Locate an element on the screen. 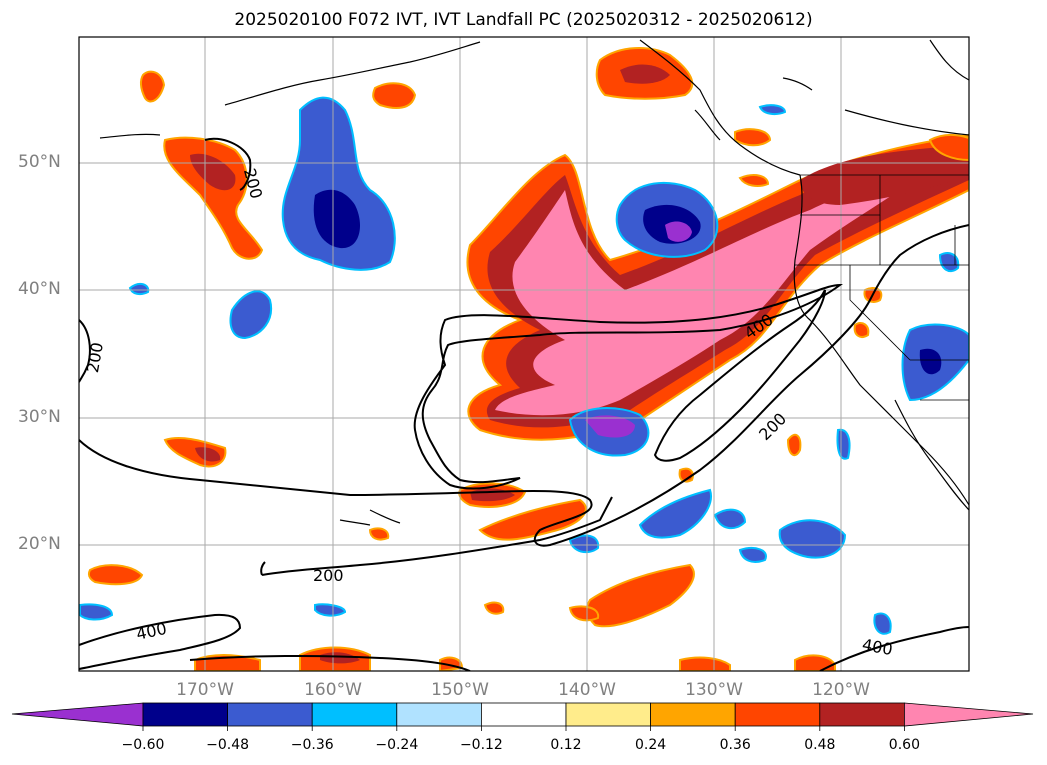 The image size is (1047, 765). positive-band-core is located at coordinates (697, 302).